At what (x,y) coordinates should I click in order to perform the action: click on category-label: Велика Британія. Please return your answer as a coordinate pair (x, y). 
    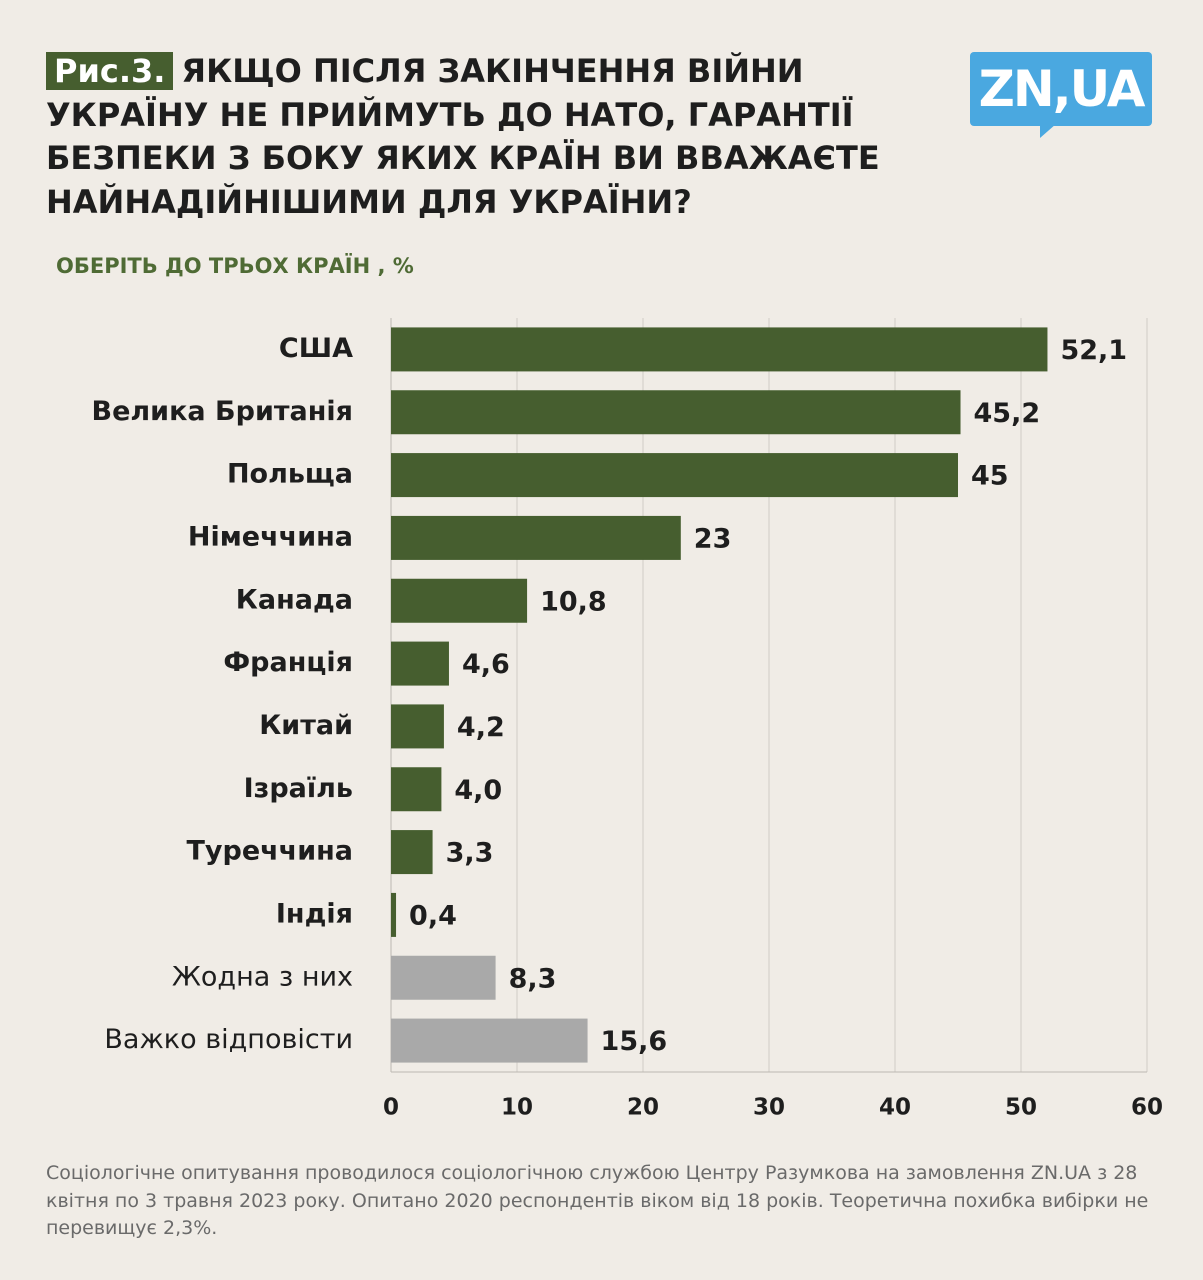
    Looking at the image, I should click on (222, 411).